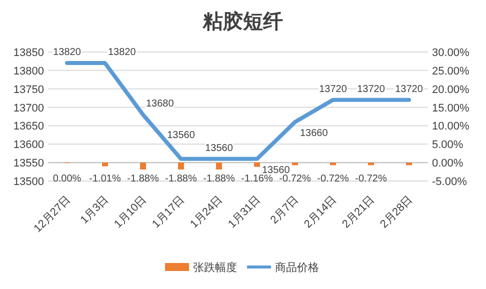 The image size is (486, 289). I want to click on y-tick-label: 13650, so click(28, 126).